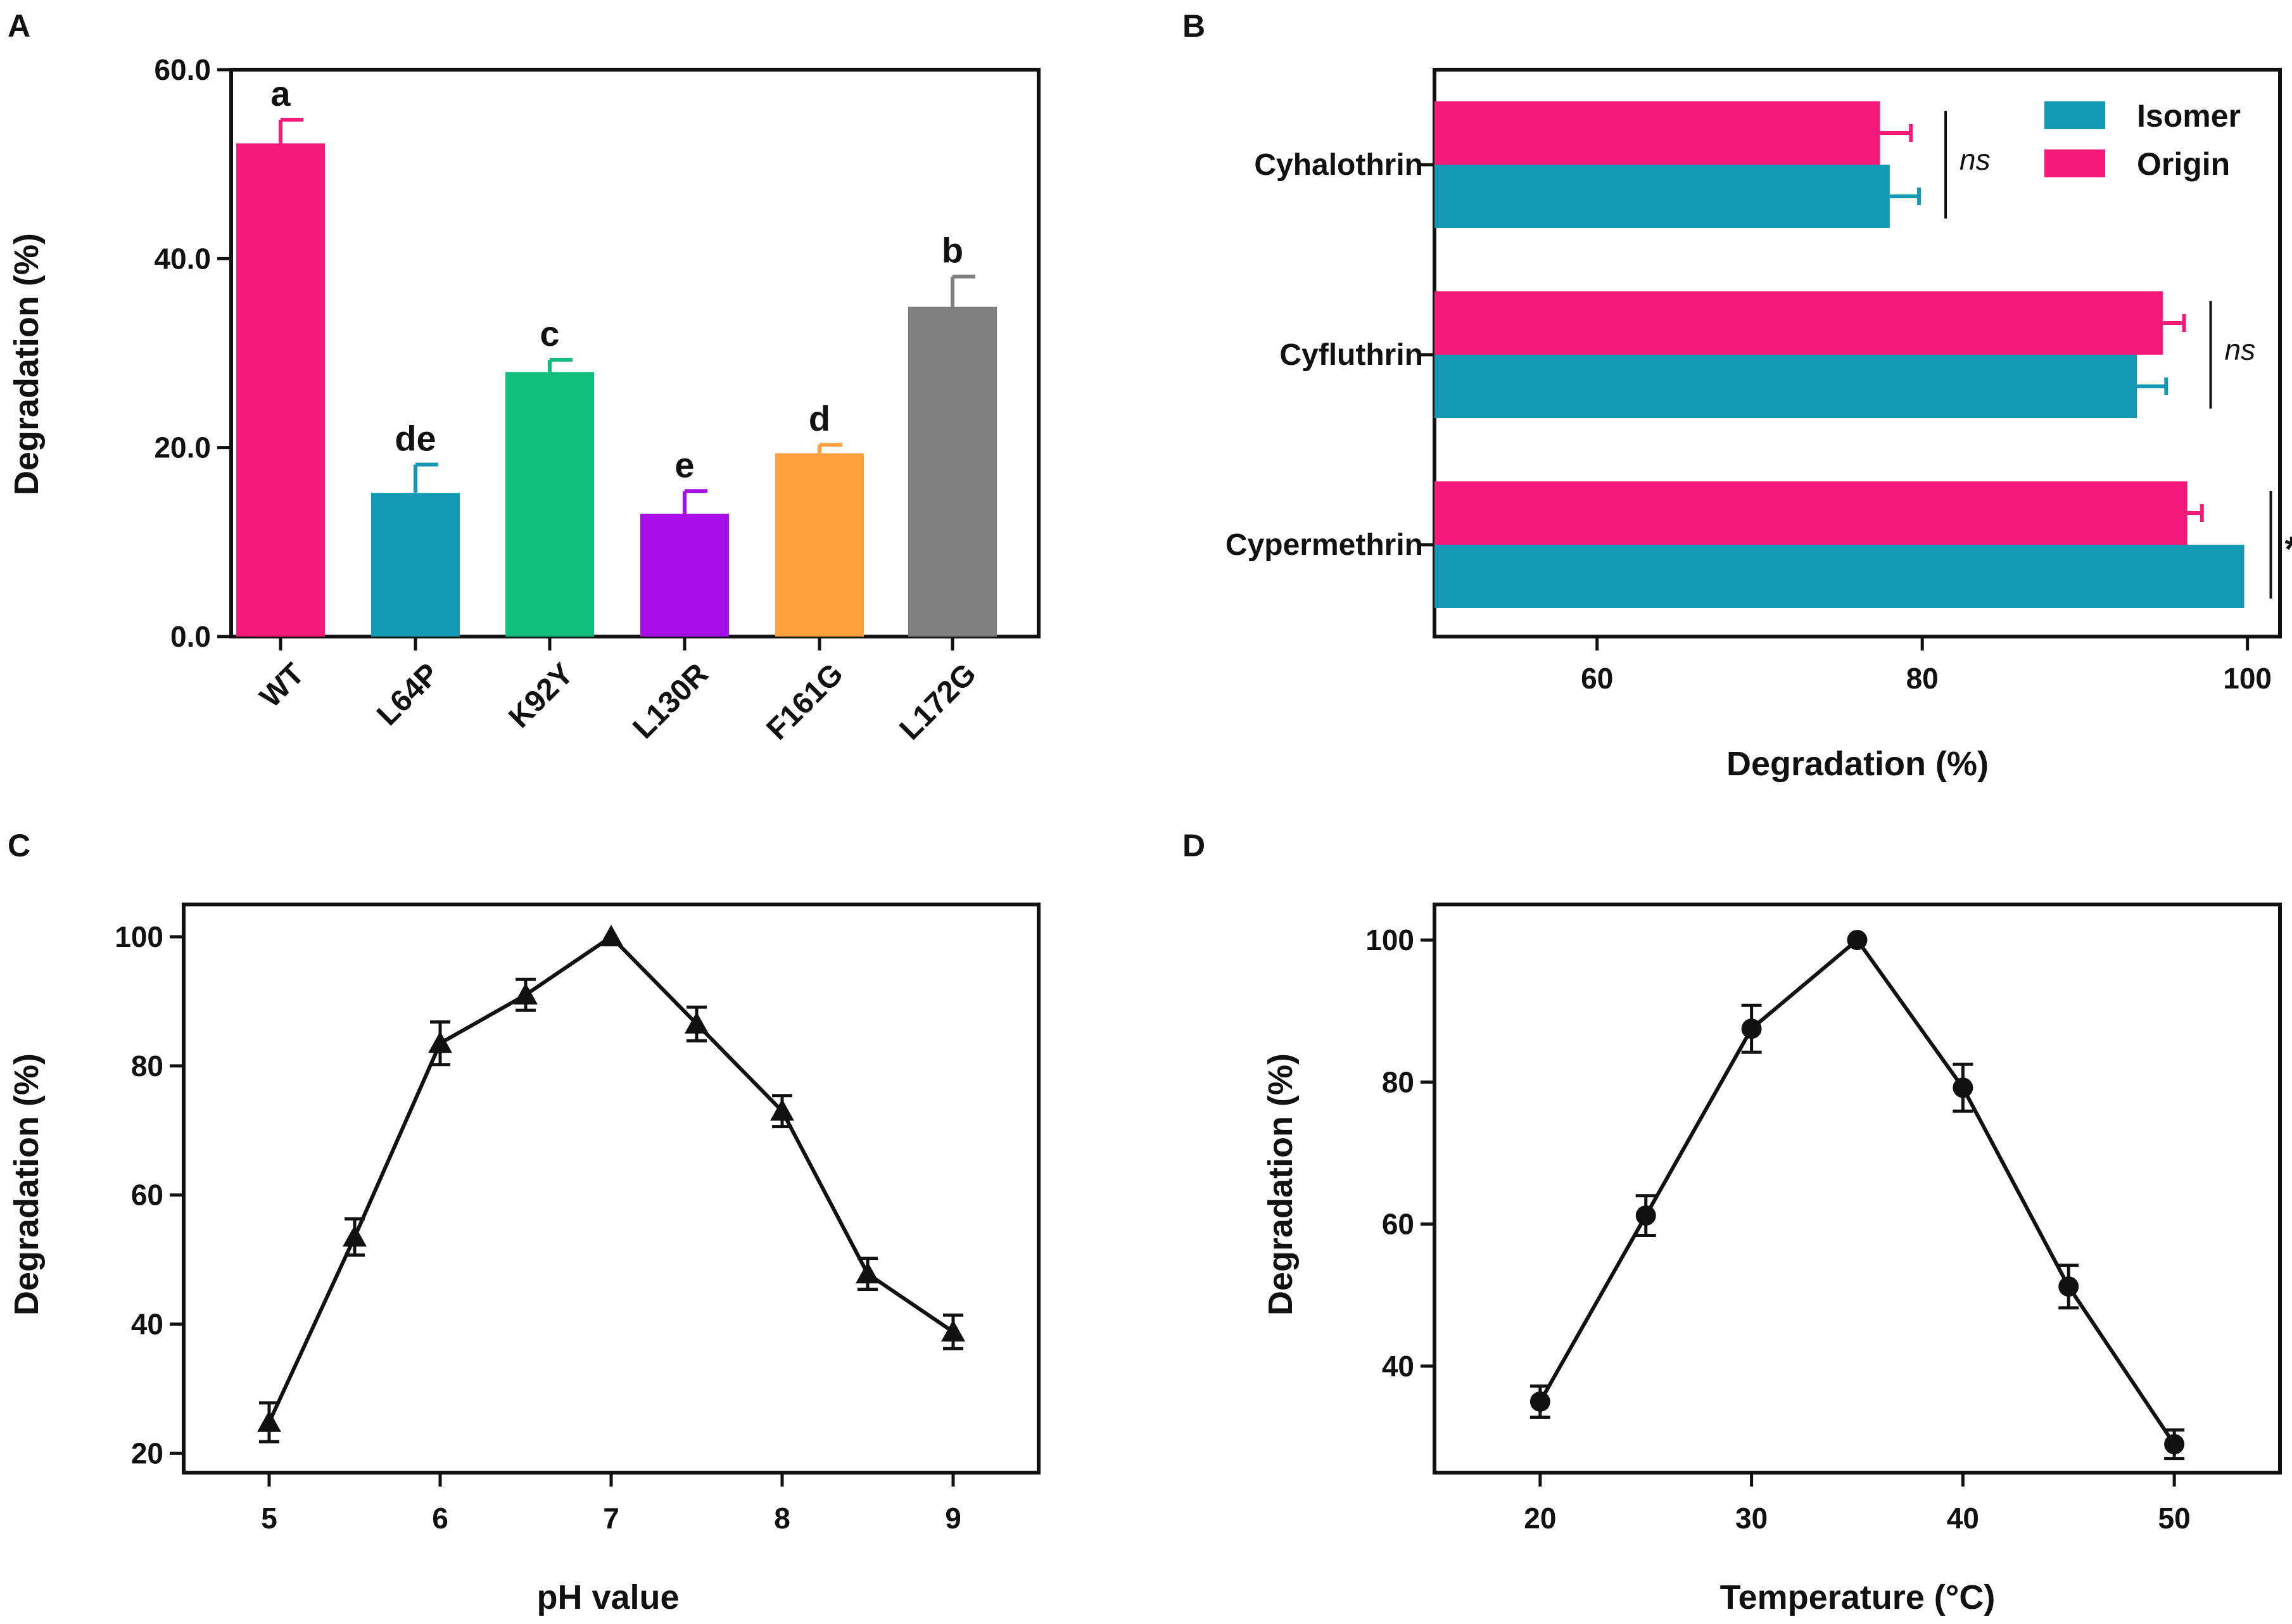  I want to click on panel-label-c: C, so click(19, 845).